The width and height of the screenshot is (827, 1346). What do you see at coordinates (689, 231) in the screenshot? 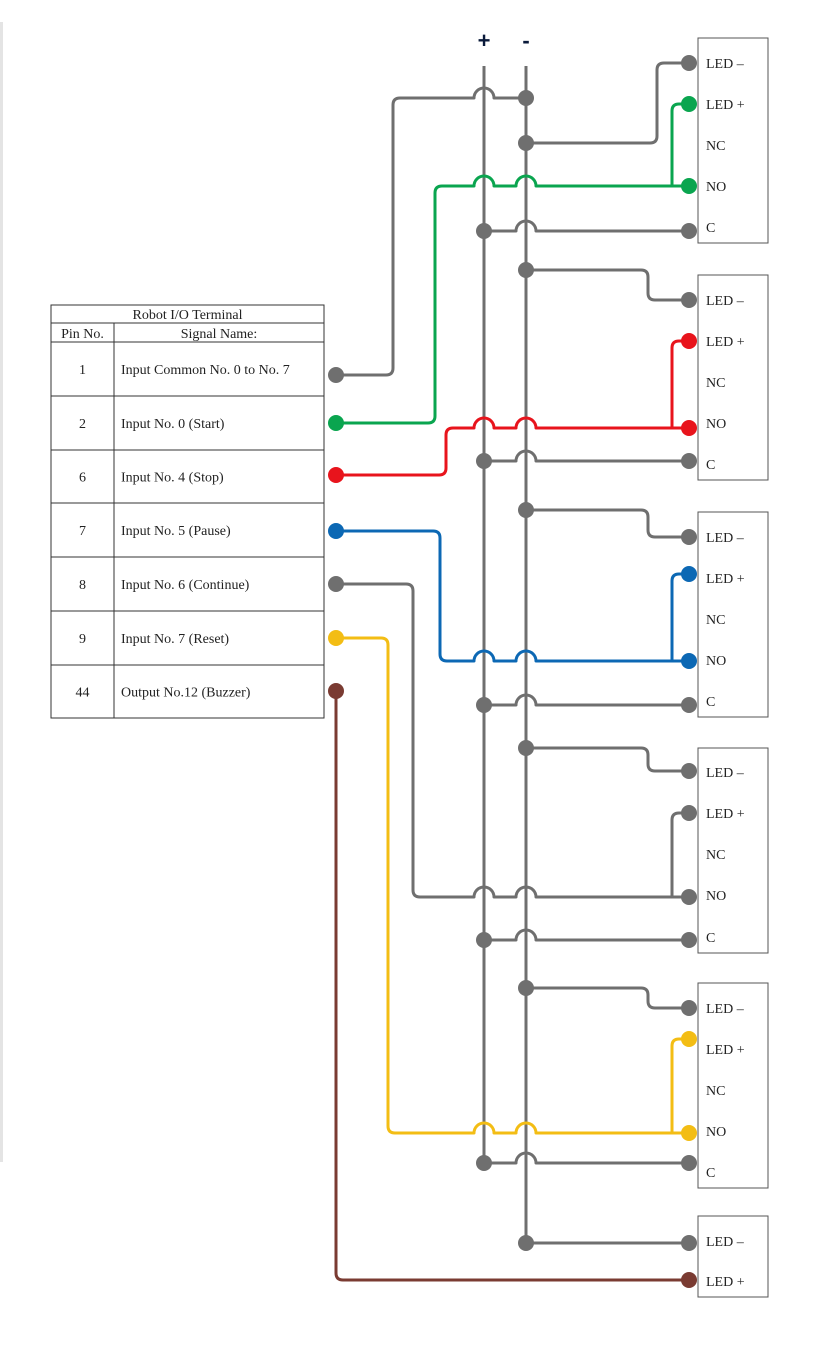
I see `button-1-c-dot` at bounding box center [689, 231].